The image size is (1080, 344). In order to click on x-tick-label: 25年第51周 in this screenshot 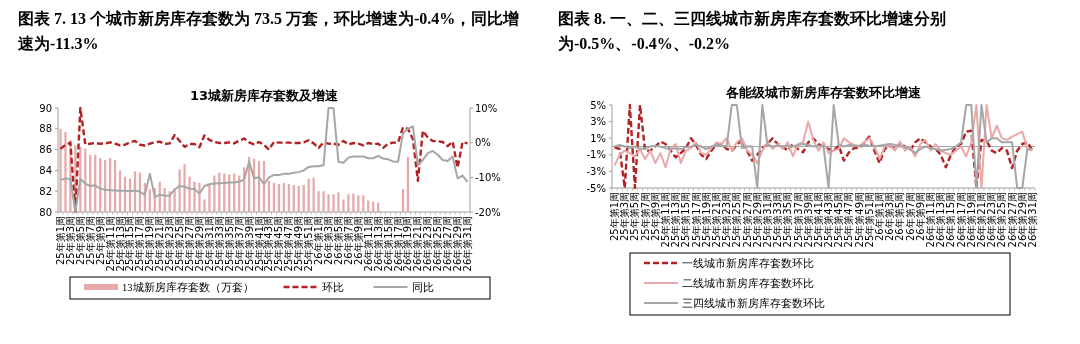, I will do `click(309, 244)`.